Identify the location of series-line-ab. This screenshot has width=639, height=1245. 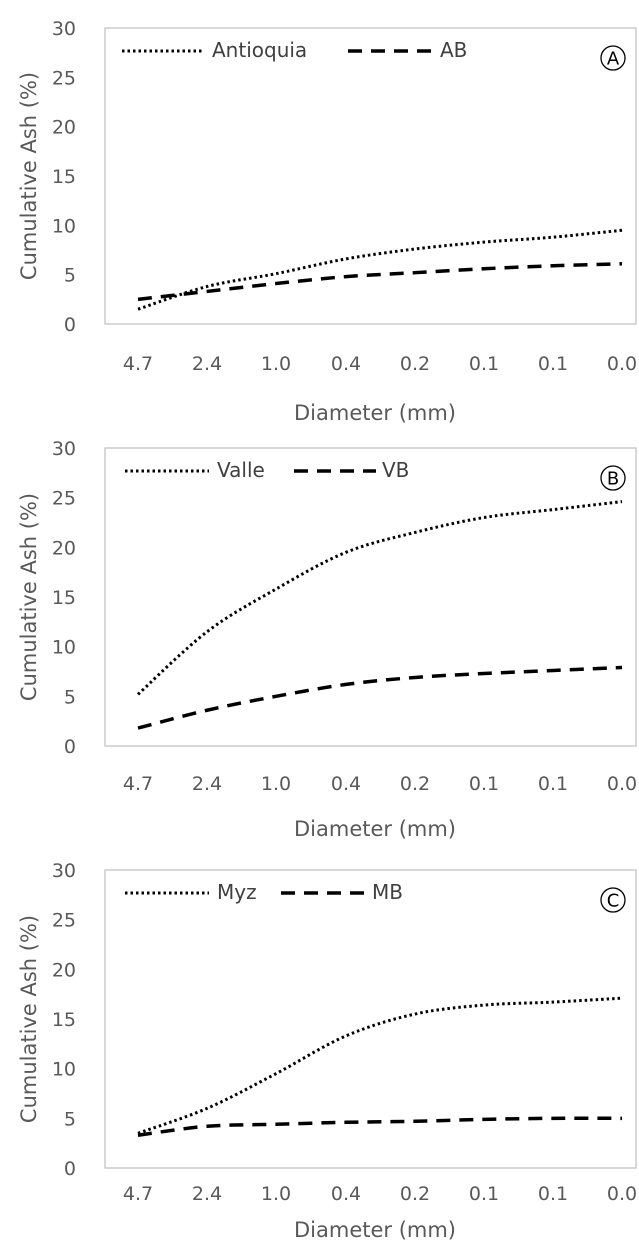
(380, 282).